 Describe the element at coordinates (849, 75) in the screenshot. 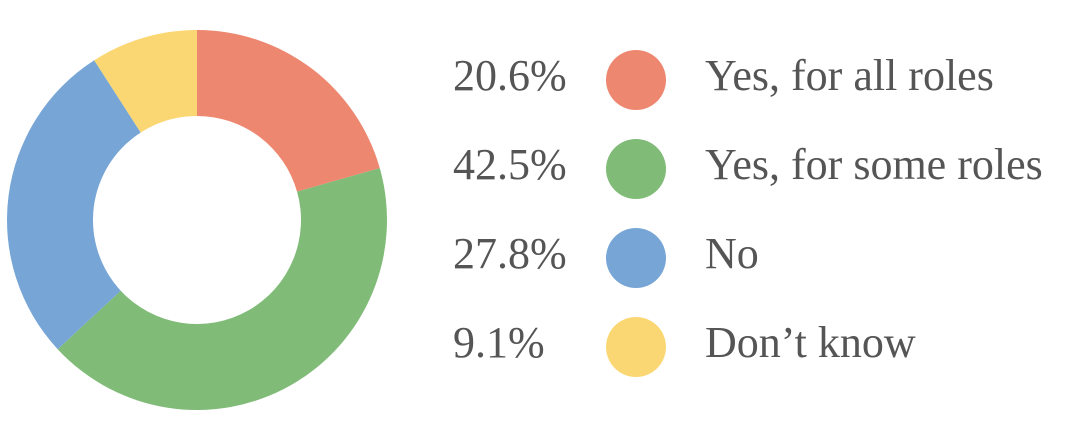

I see `legend-label: Yes, for all roles` at that location.